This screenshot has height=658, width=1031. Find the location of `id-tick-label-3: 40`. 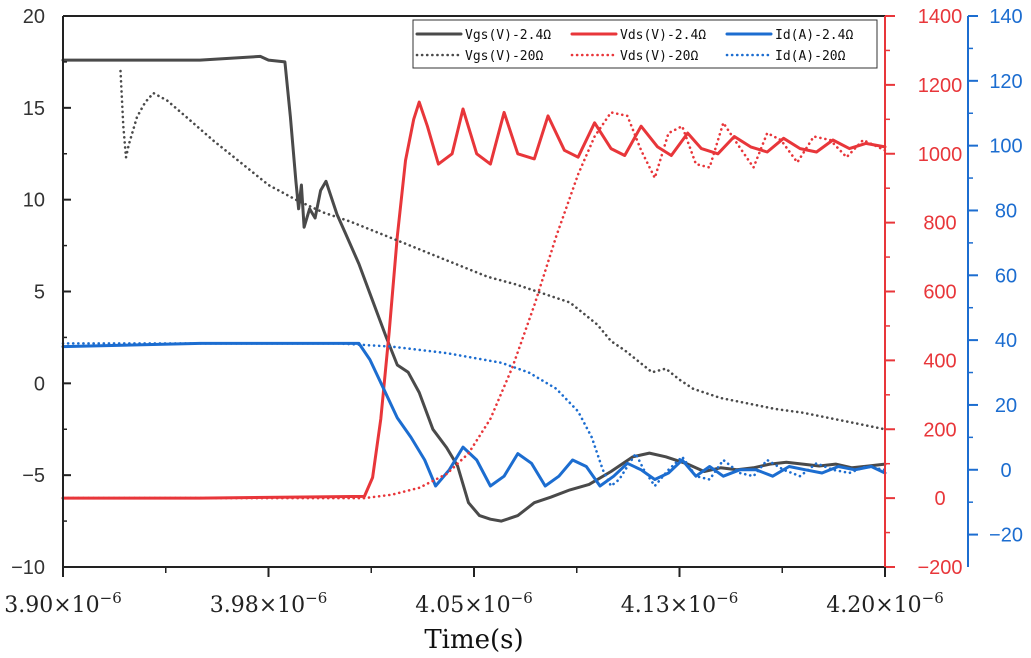

id-tick-label-3: 40 is located at coordinates (1006, 341).